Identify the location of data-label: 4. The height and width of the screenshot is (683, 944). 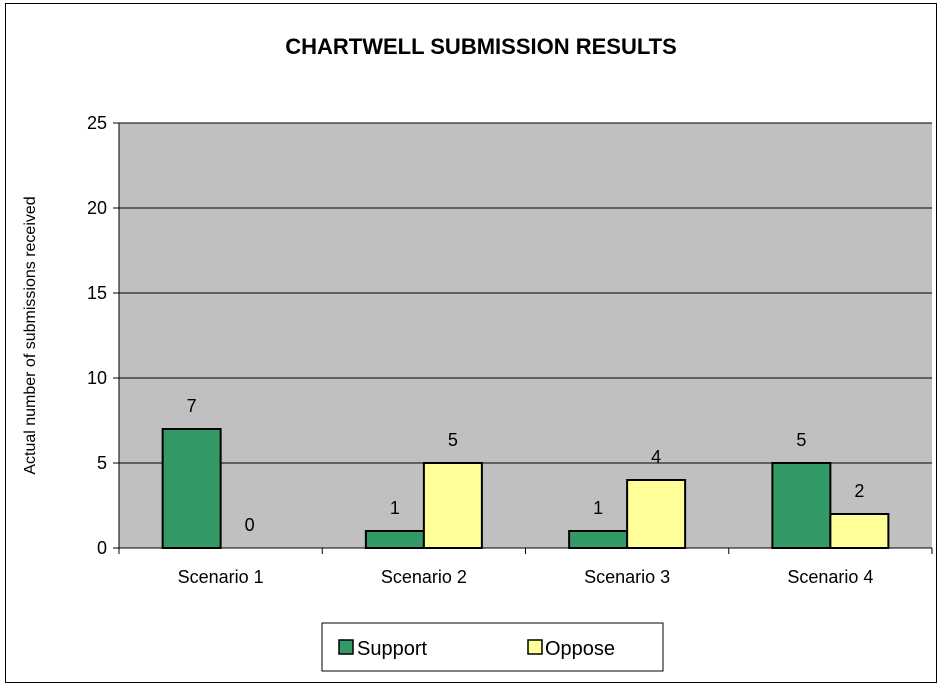
(656, 457).